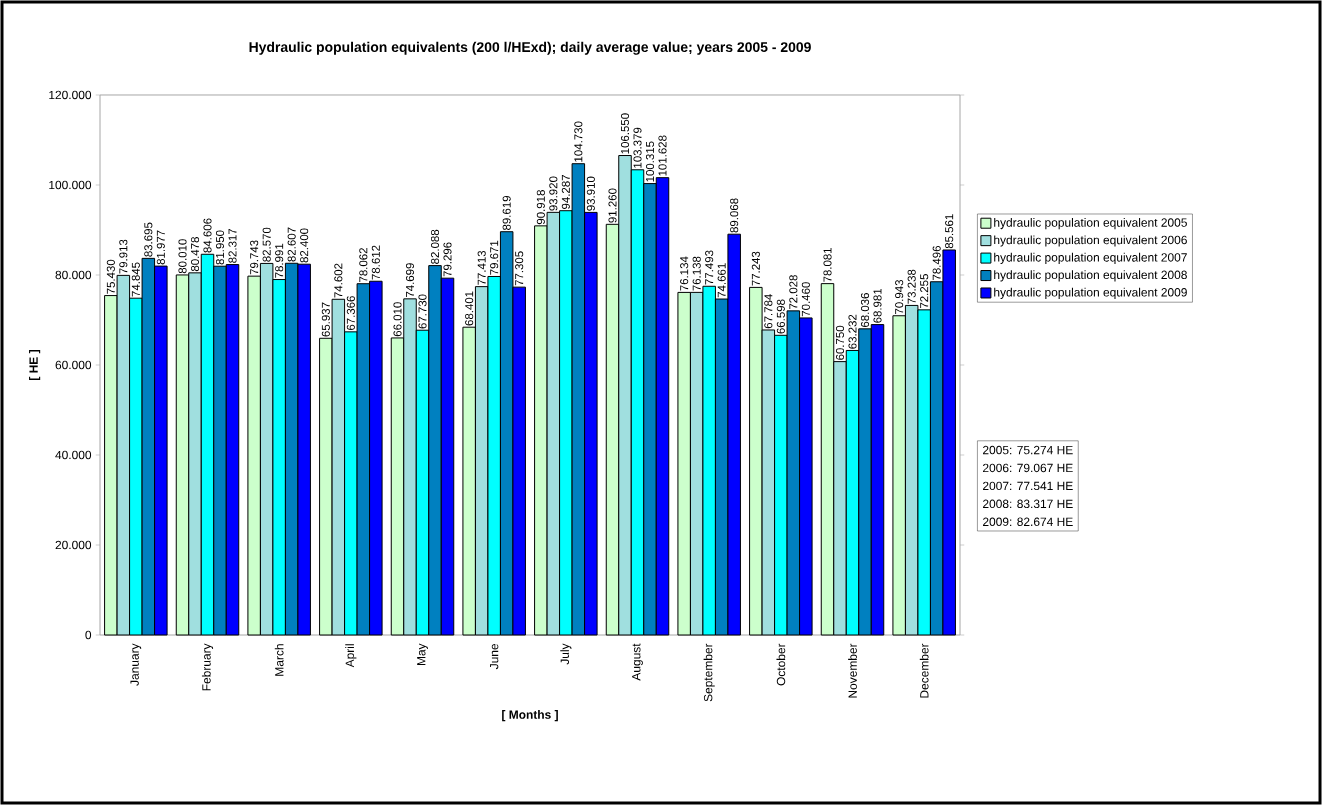 This screenshot has height=805, width=1322. Describe the element at coordinates (1028, 450) in the screenshot. I see `text: 2005: 75.274 HE` at that location.